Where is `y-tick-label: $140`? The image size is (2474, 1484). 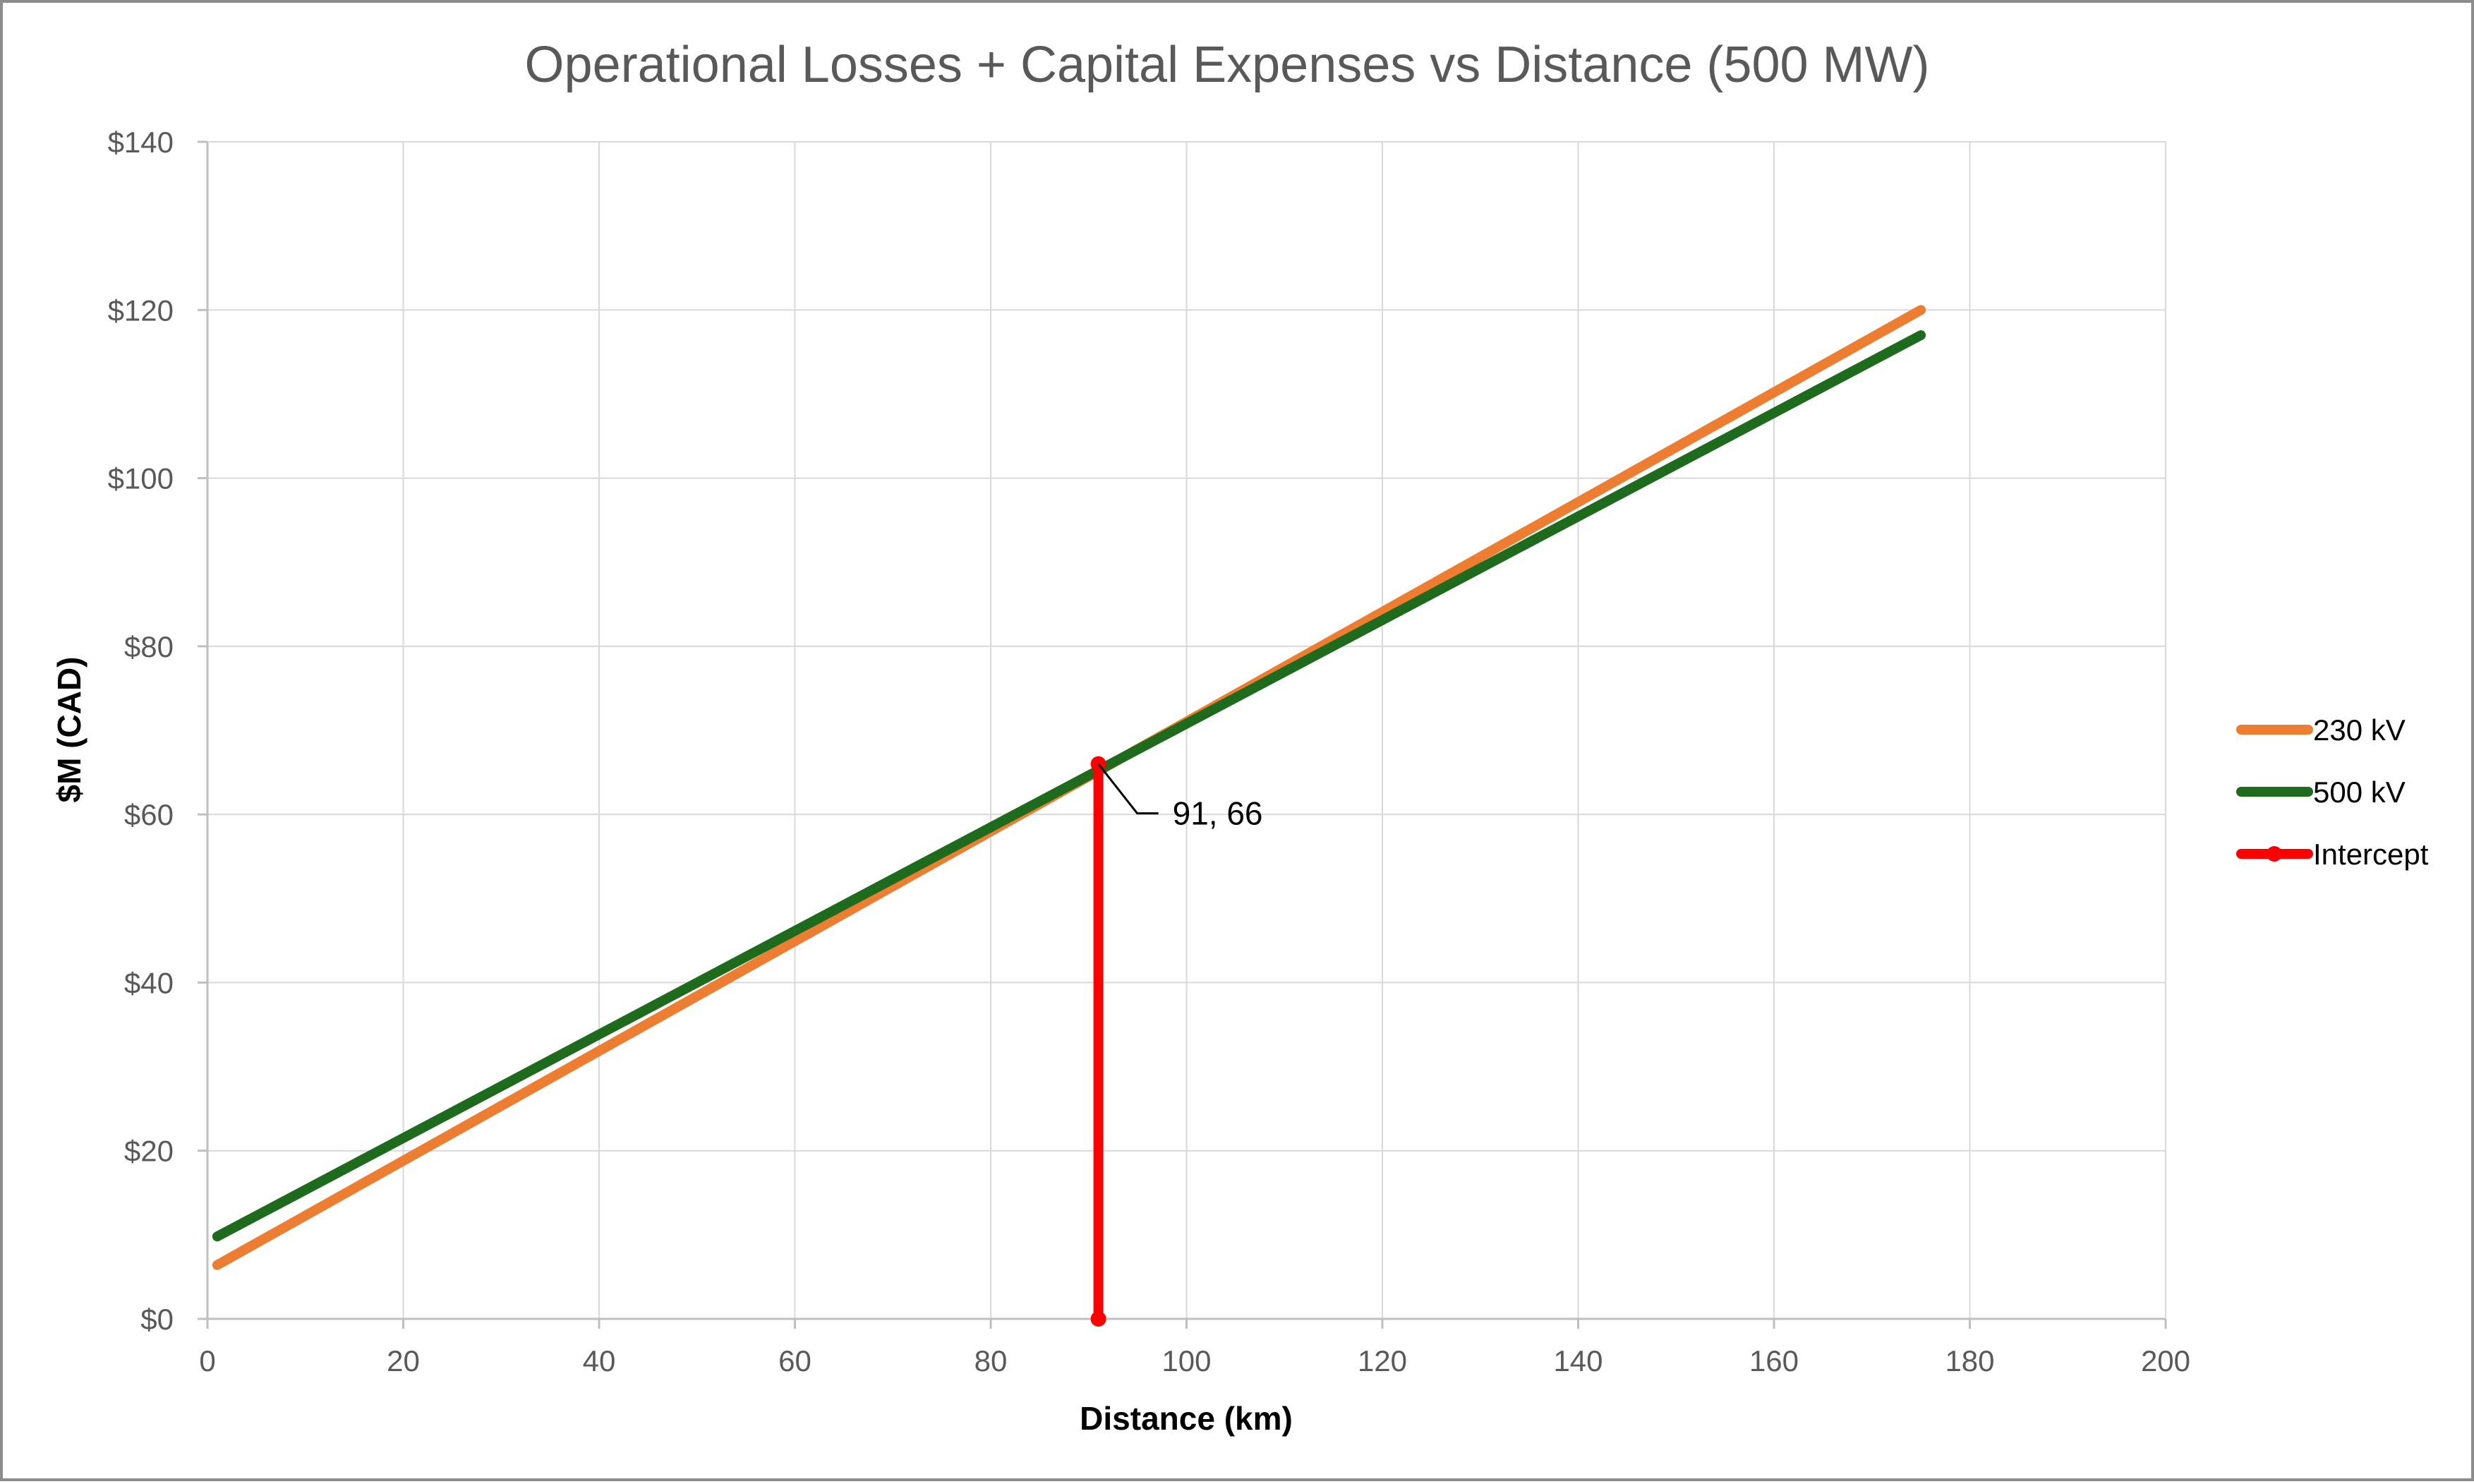
y-tick-label: $140 is located at coordinates (141, 142).